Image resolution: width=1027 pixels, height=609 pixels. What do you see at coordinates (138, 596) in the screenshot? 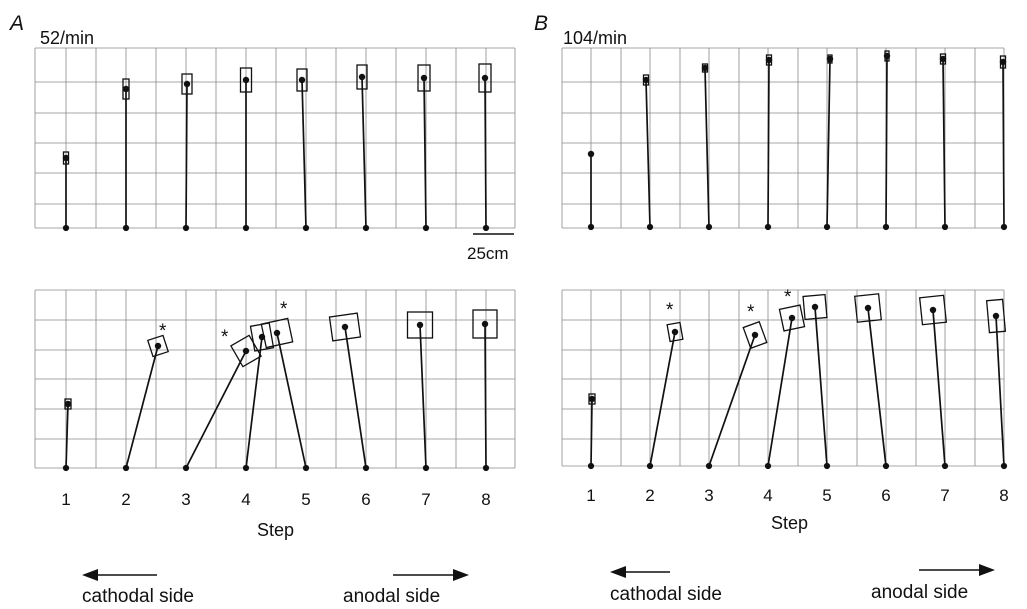
I see `cathodal-label-a: cathodal side` at bounding box center [138, 596].